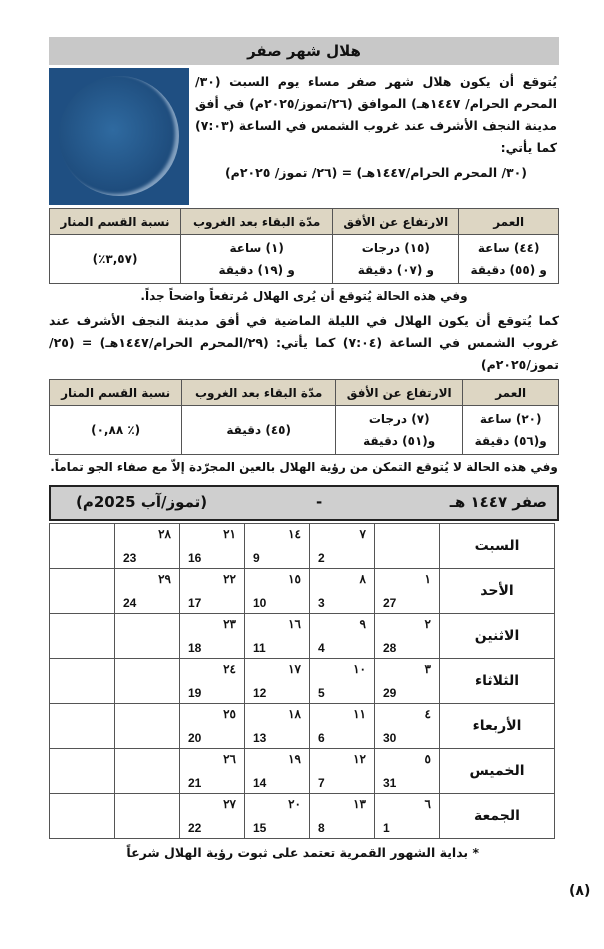 The image size is (604, 949). I want to click on gregorian-day: 2, so click(321, 558).